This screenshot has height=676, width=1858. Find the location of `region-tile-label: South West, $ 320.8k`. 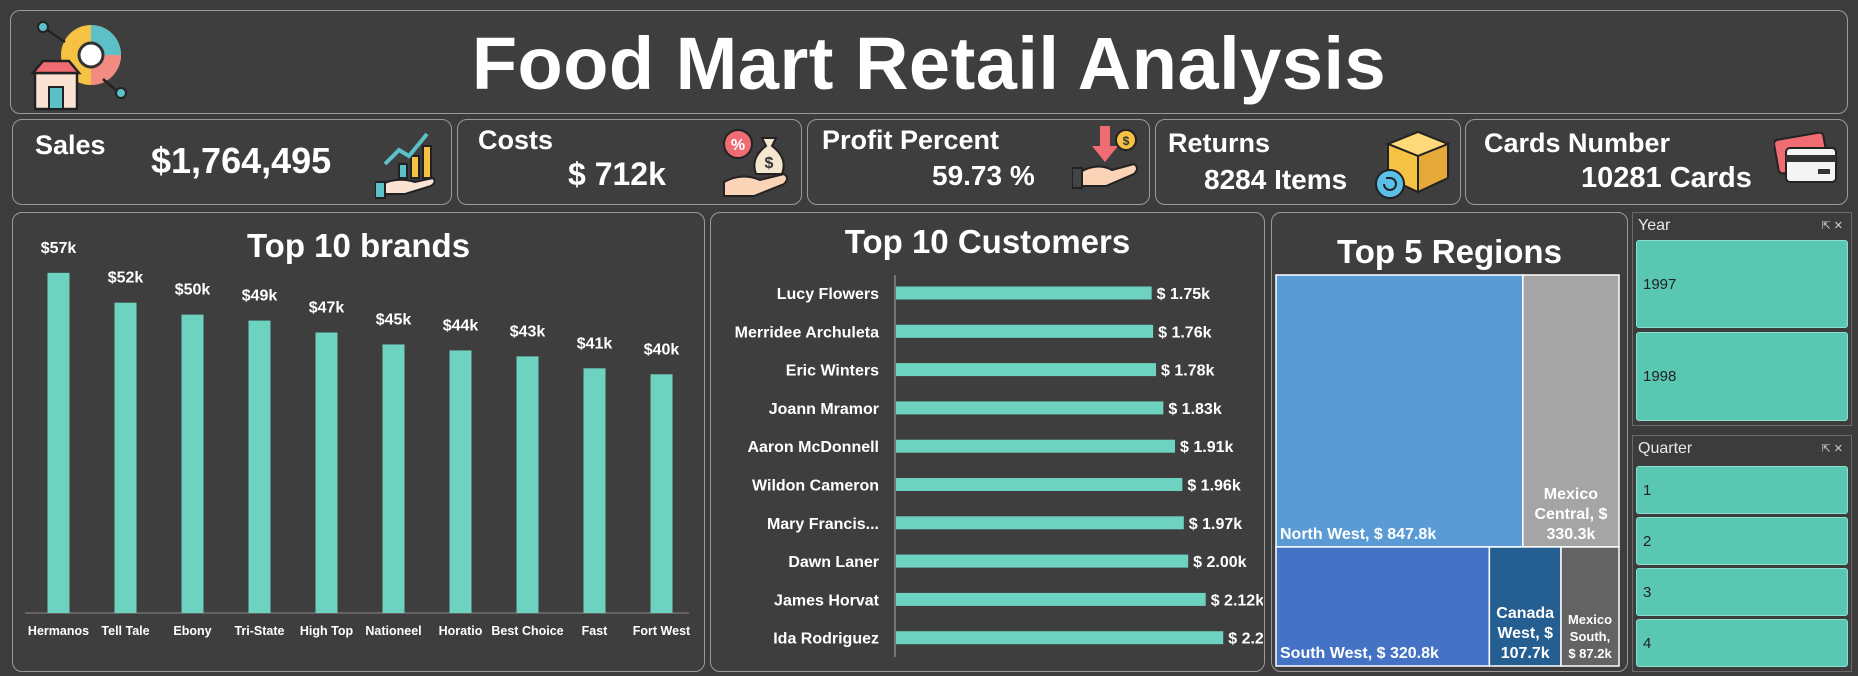

region-tile-label: South West, $ 320.8k is located at coordinates (1359, 653).